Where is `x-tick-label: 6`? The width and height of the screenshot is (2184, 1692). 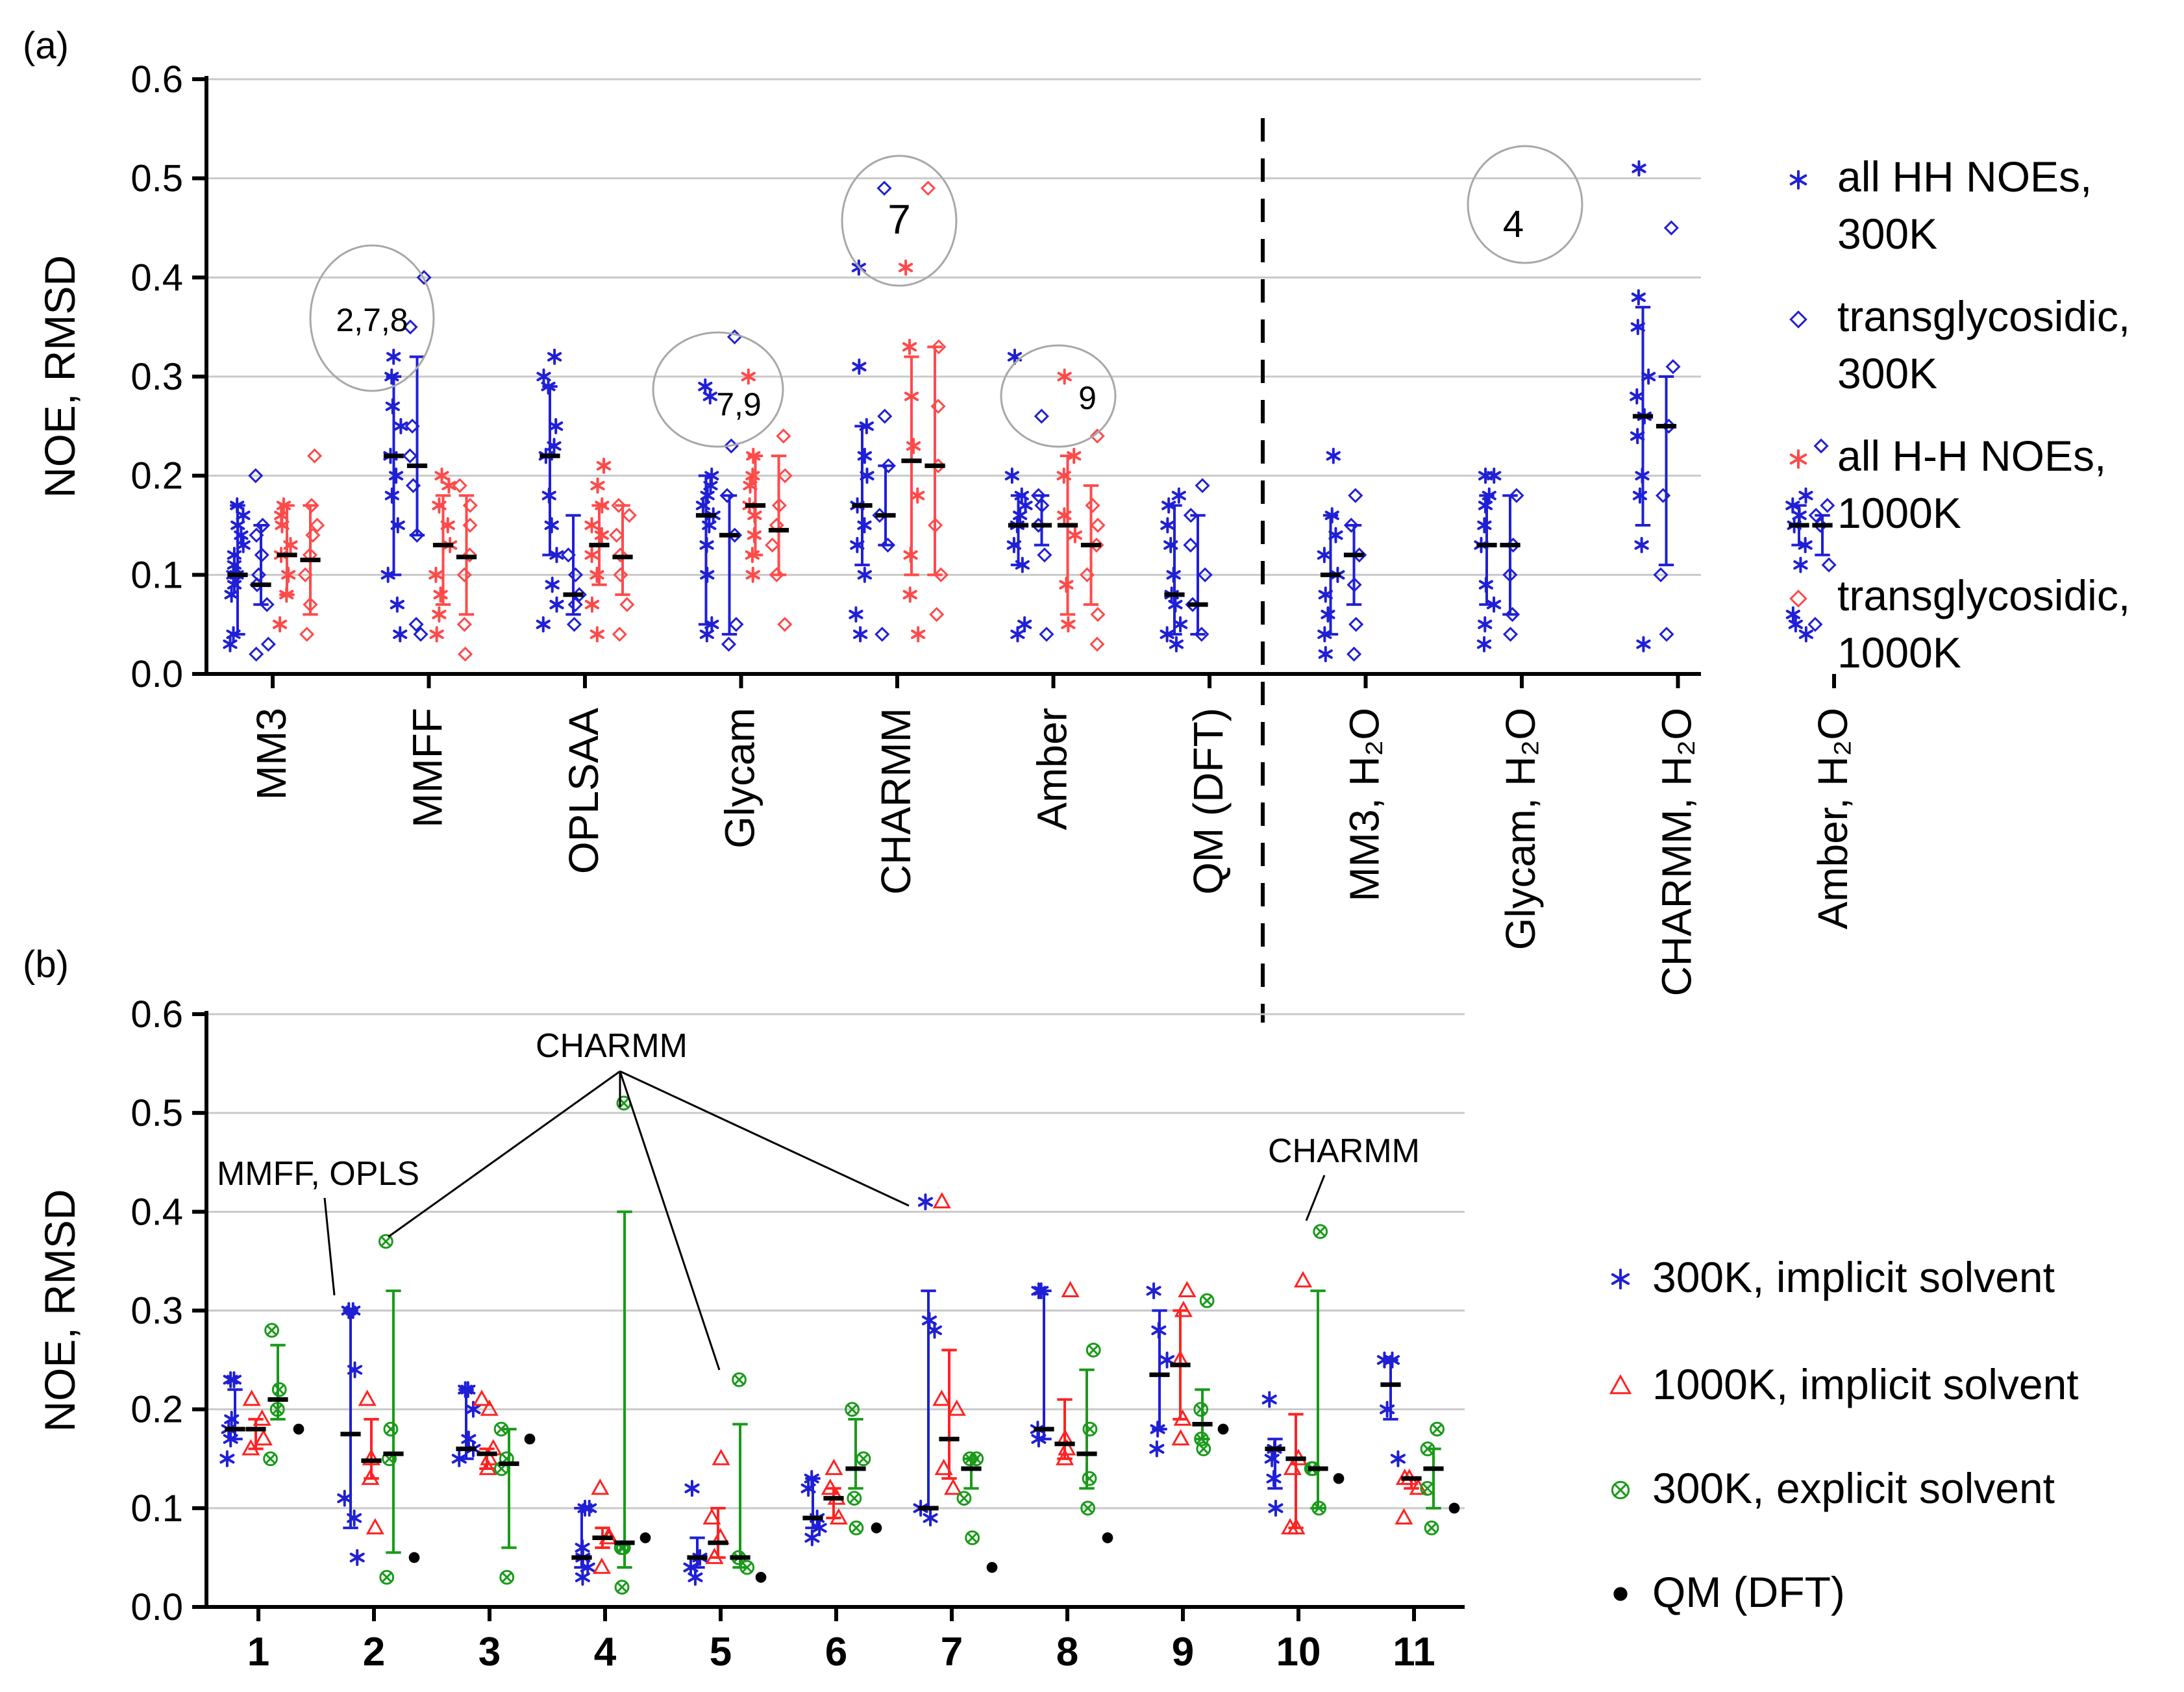 x-tick-label: 6 is located at coordinates (836, 1652).